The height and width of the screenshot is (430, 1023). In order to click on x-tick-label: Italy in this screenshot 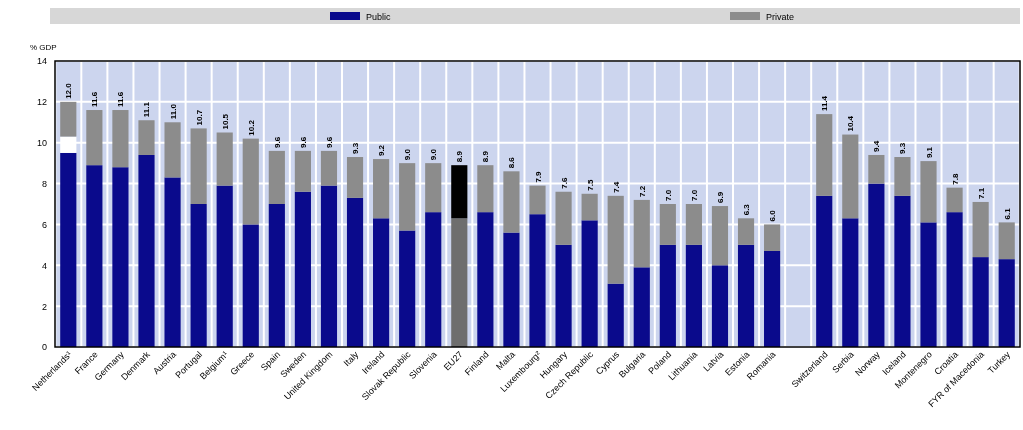, I will do `click(351, 359)`.